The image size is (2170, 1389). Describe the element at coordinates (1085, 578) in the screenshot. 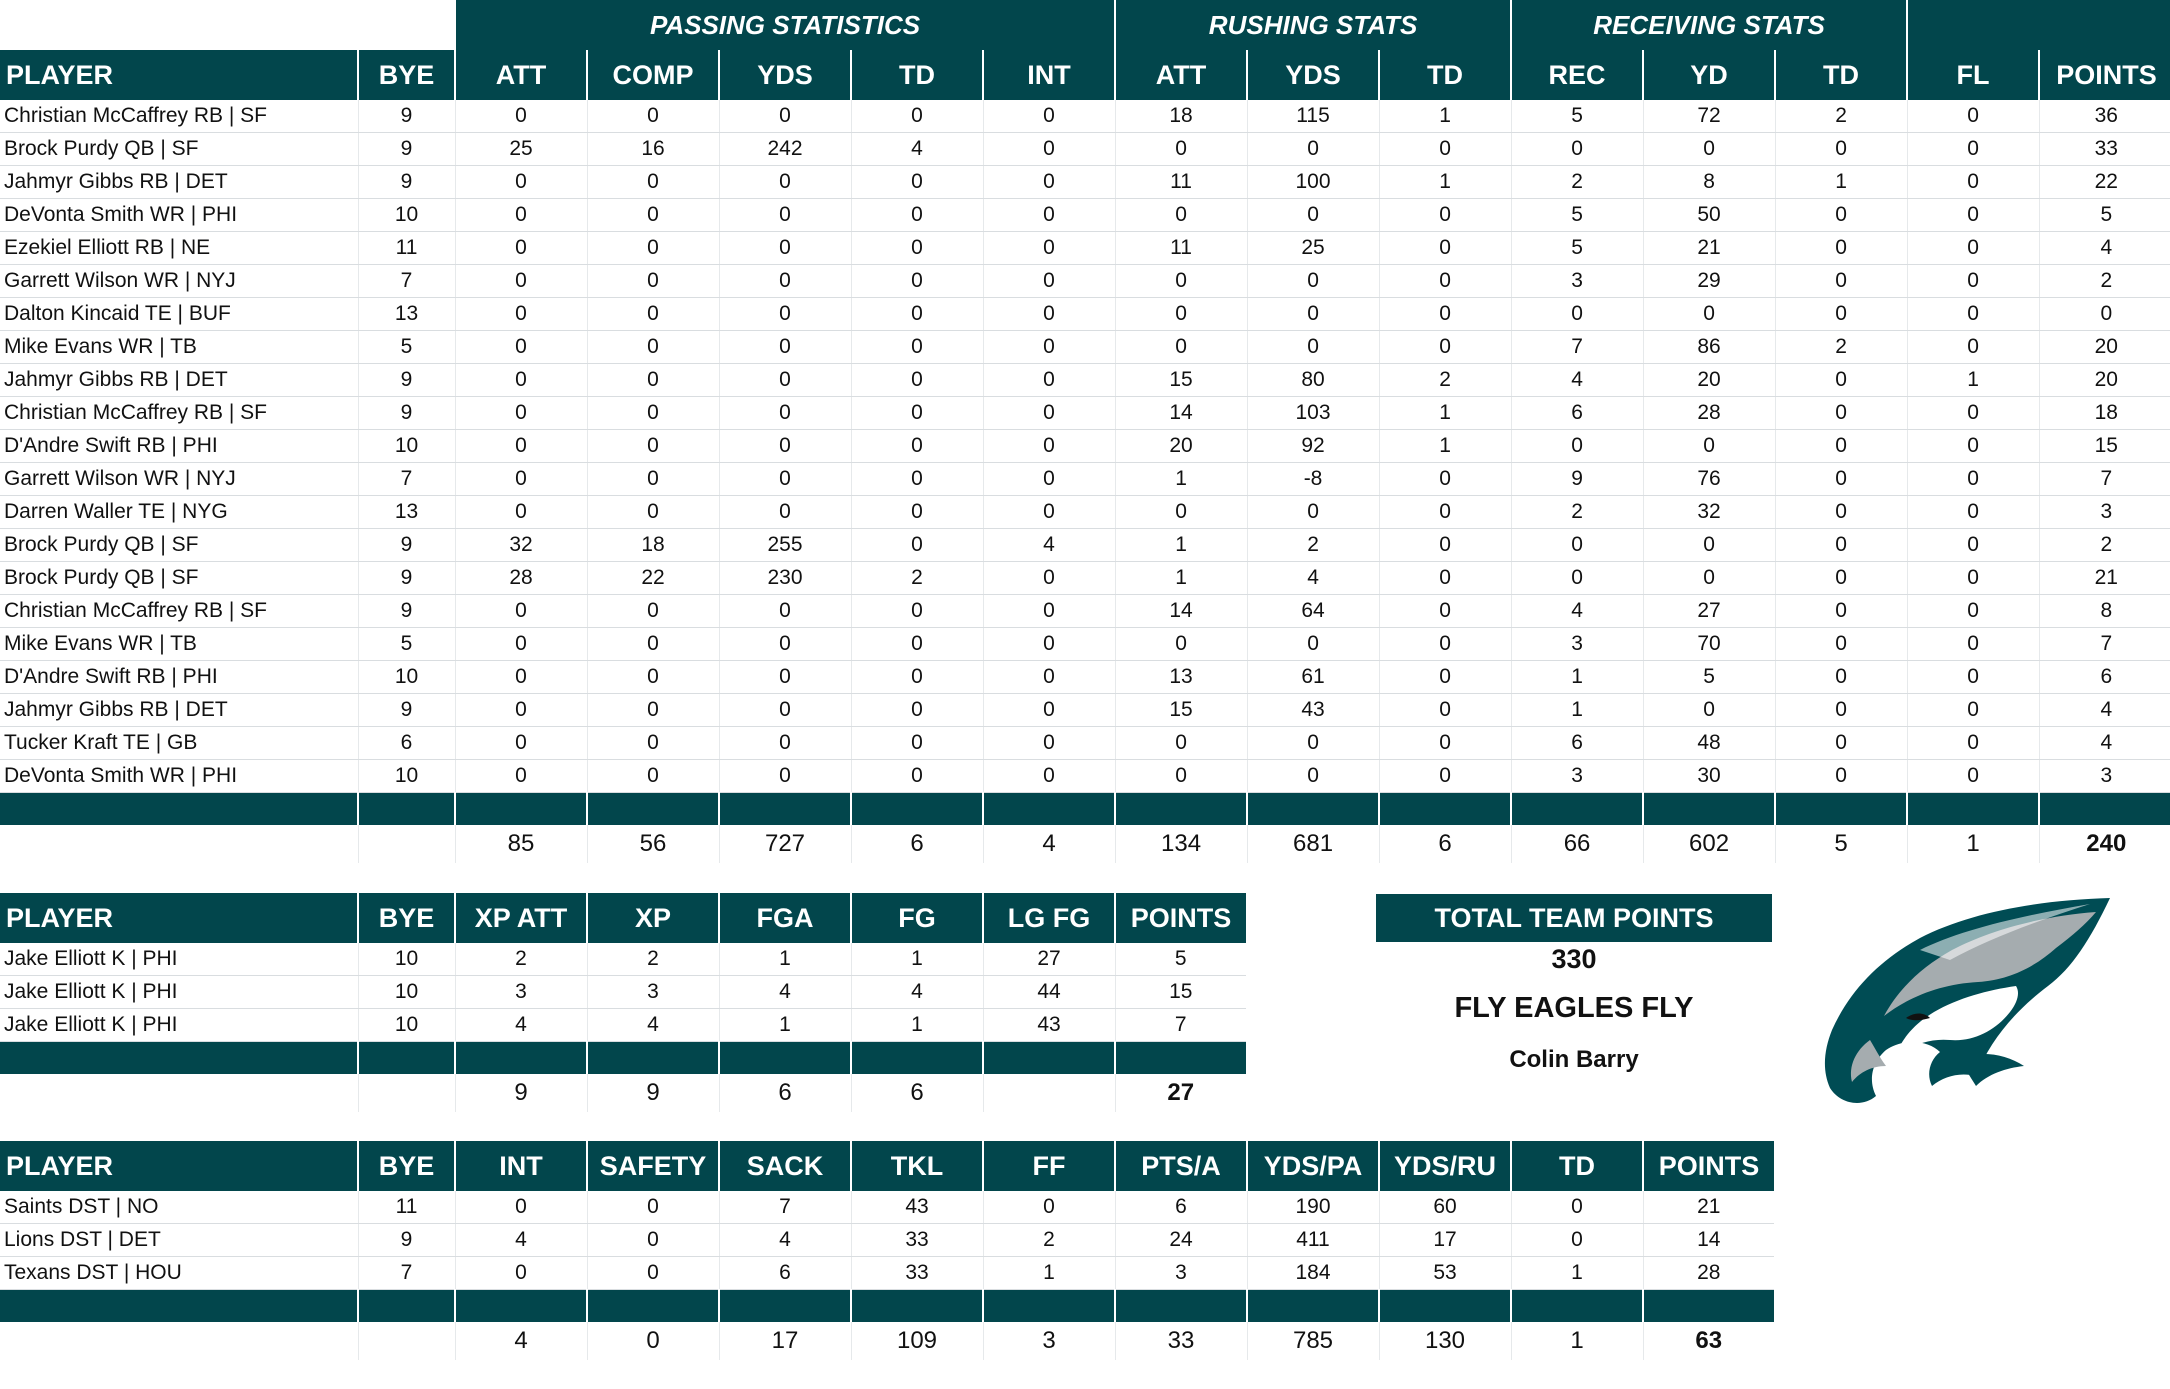

I see `table-row: Brock Purdy QB | SF 9 28 22 230 2 0 1 4 0 0 0 0 0 21` at that location.